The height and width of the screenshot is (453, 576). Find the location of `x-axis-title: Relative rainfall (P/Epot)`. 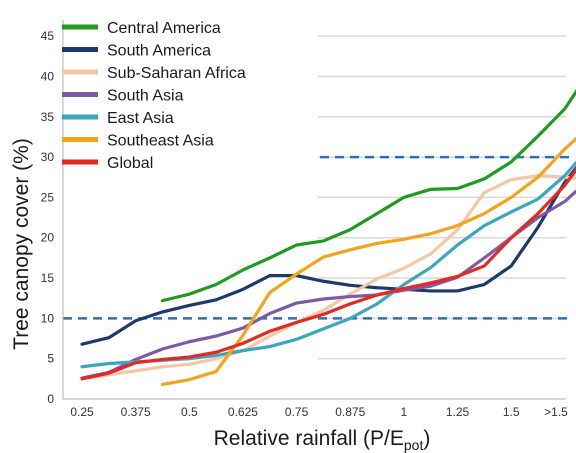

x-axis-title: Relative rainfall (P/Epot) is located at coordinates (322, 440).